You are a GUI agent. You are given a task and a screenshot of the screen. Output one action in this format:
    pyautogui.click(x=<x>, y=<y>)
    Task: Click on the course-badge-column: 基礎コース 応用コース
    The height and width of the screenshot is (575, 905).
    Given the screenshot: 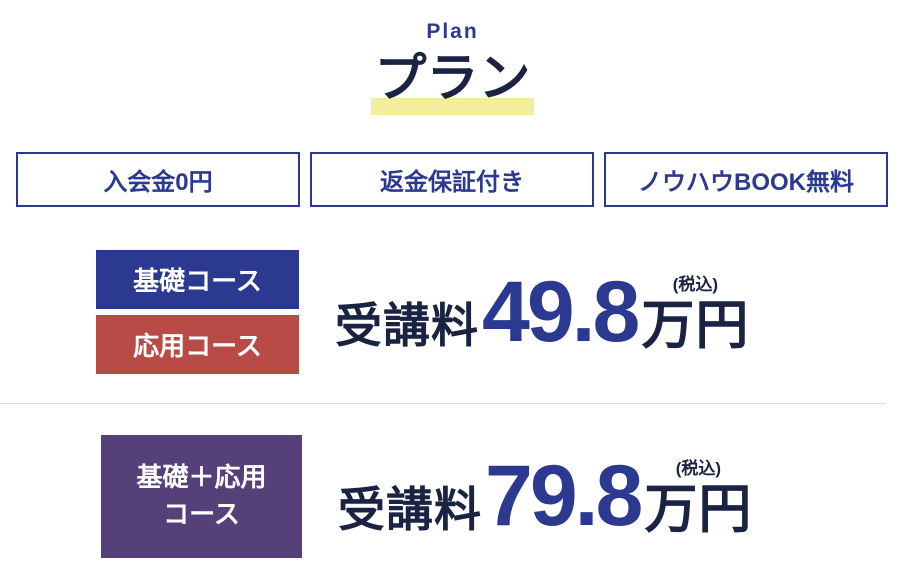 What is the action you would take?
    pyautogui.click(x=197, y=311)
    